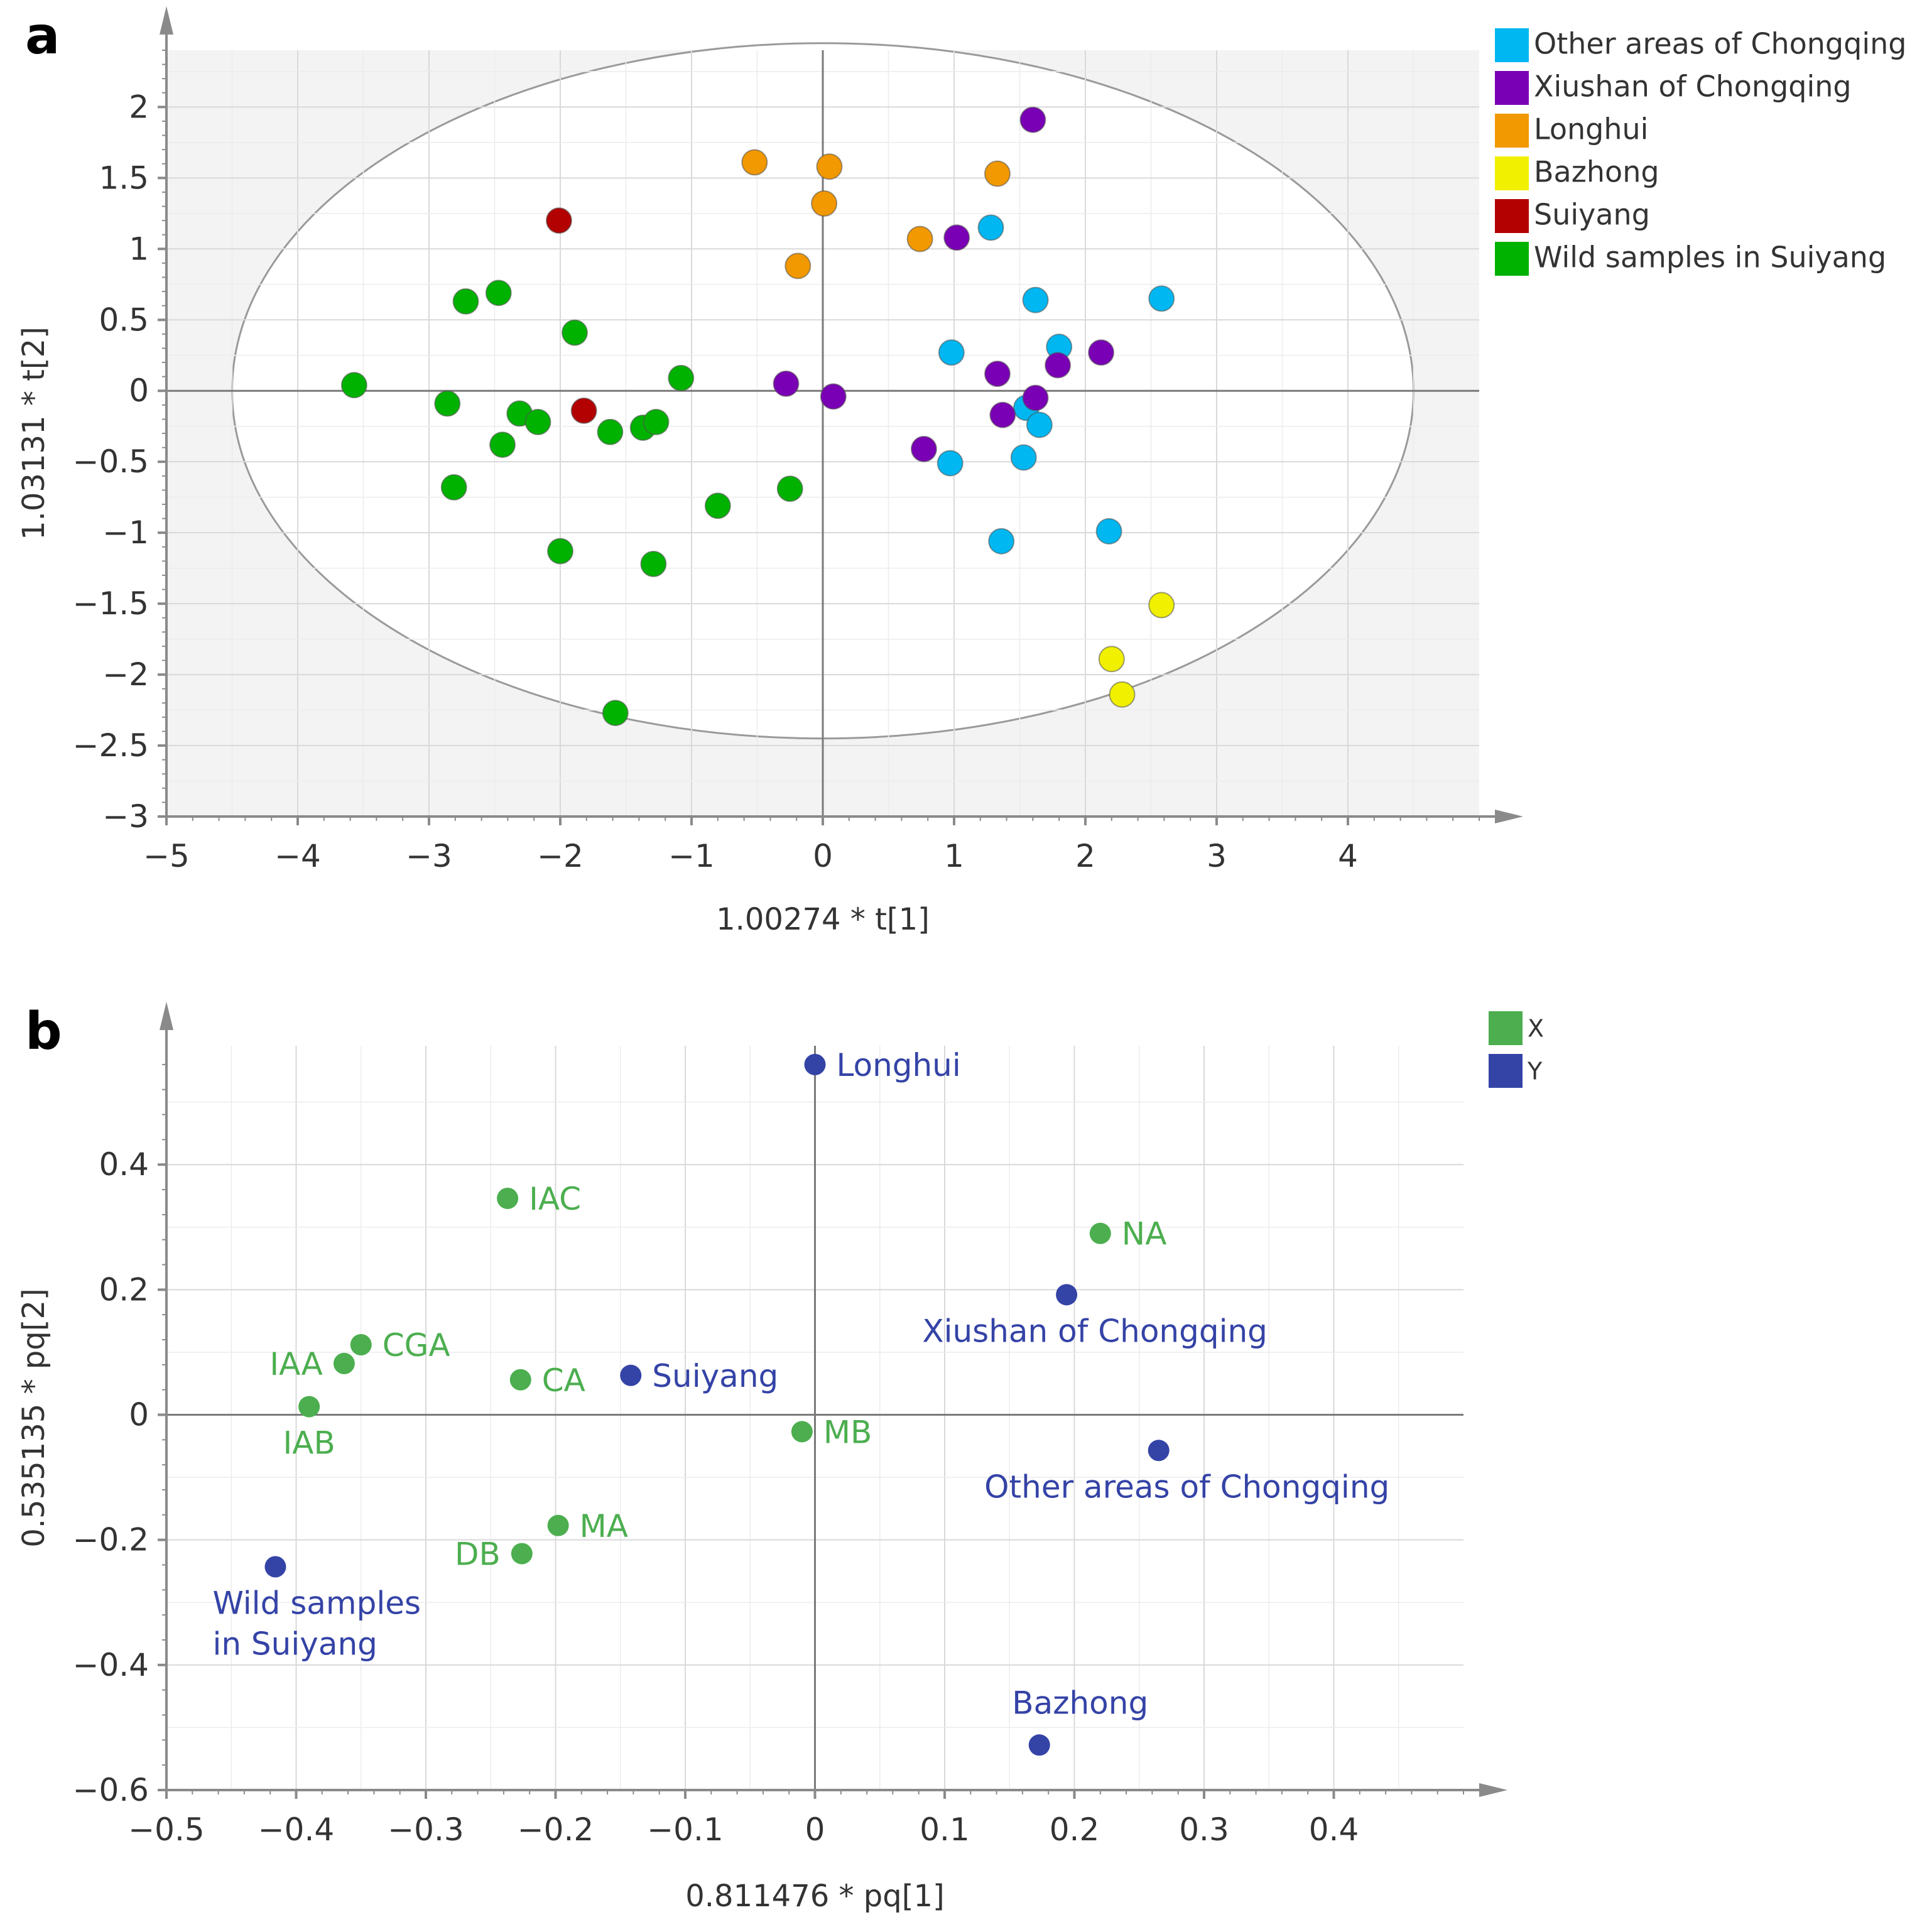  What do you see at coordinates (1536, 1029) in the screenshot?
I see `legend-label: X` at bounding box center [1536, 1029].